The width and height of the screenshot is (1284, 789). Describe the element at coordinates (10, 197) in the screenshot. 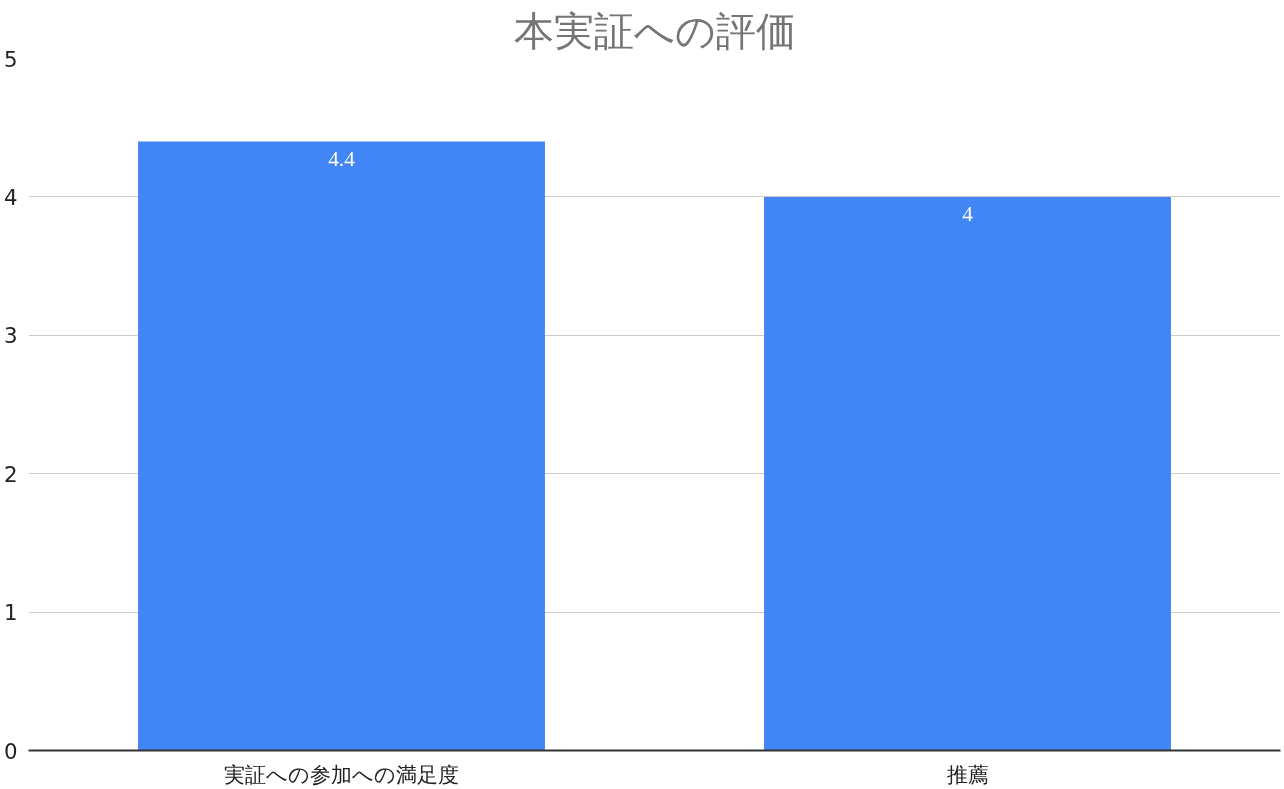

I see `y-tick-label: 4` at that location.